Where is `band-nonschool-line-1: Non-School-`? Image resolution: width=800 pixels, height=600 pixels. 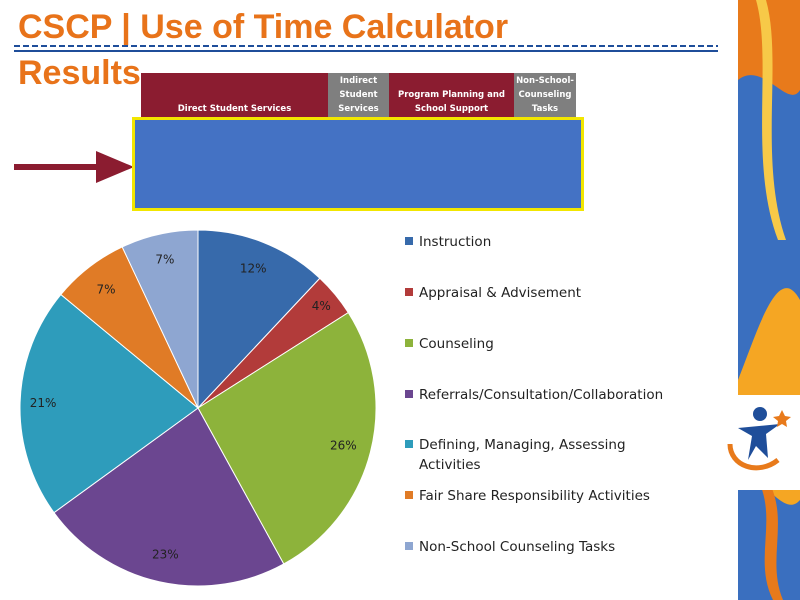 band-nonschool-line-1: Non-School- is located at coordinates (545, 81).